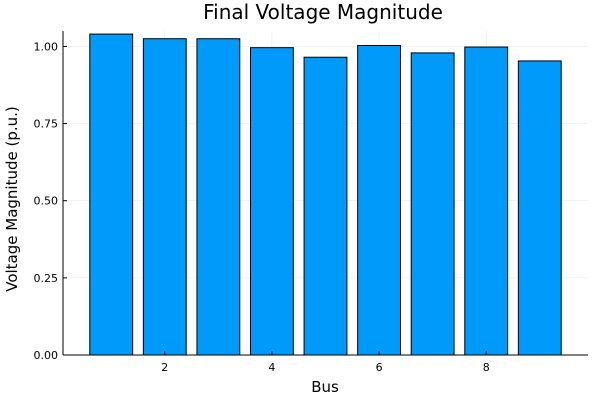  What do you see at coordinates (46, 278) in the screenshot?
I see `y-tick-label: 0.25` at bounding box center [46, 278].